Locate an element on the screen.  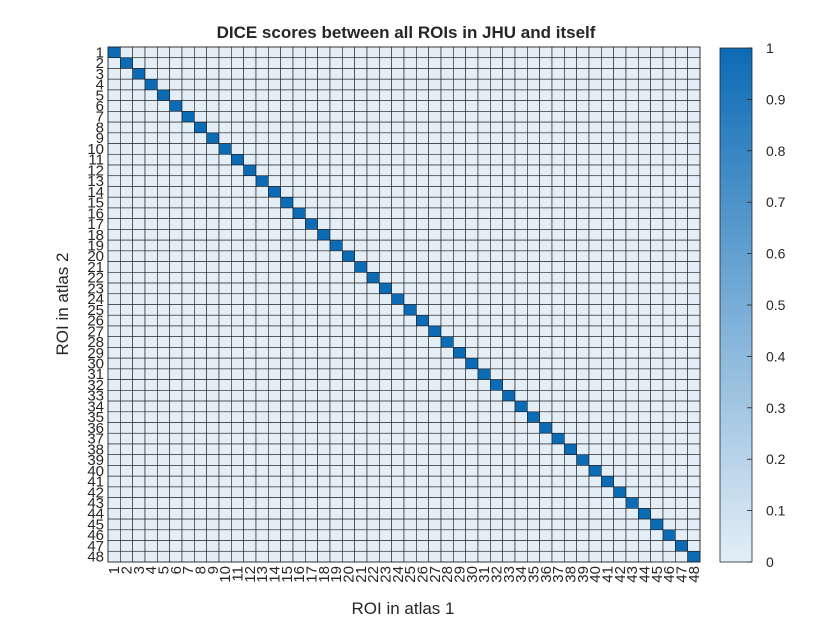
y-tick-label: 39 is located at coordinates (95, 460).